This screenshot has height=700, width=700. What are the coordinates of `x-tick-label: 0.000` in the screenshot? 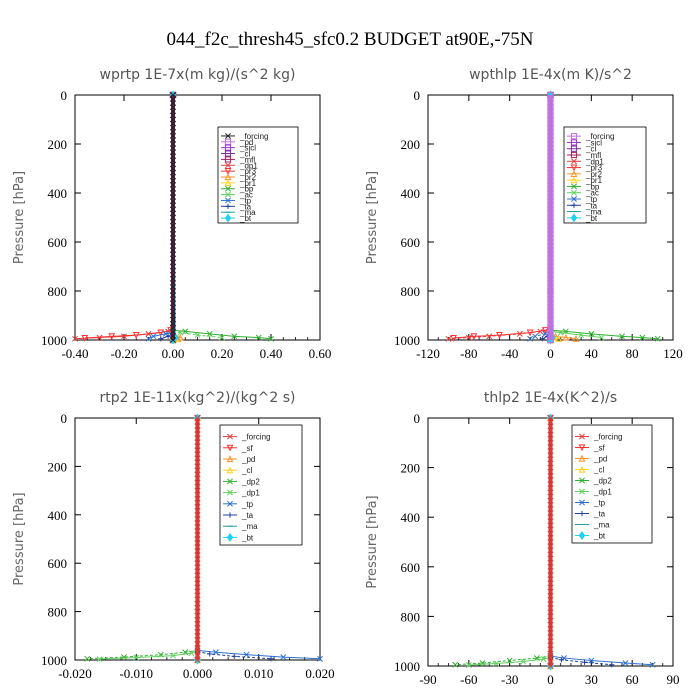 It's located at (197, 673).